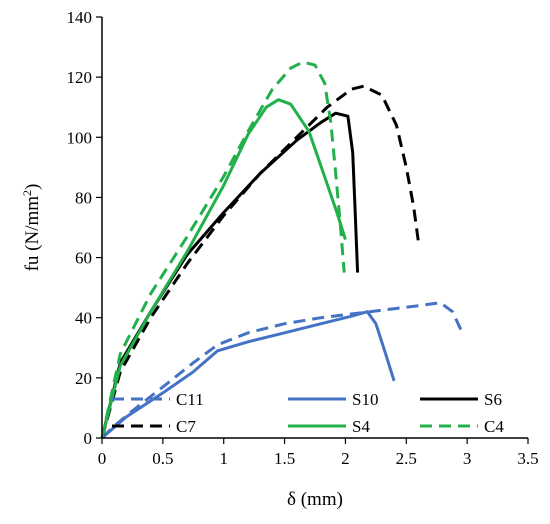 The height and width of the screenshot is (524, 550). What do you see at coordinates (494, 426) in the screenshot?
I see `legend-label-c4: C4` at bounding box center [494, 426].